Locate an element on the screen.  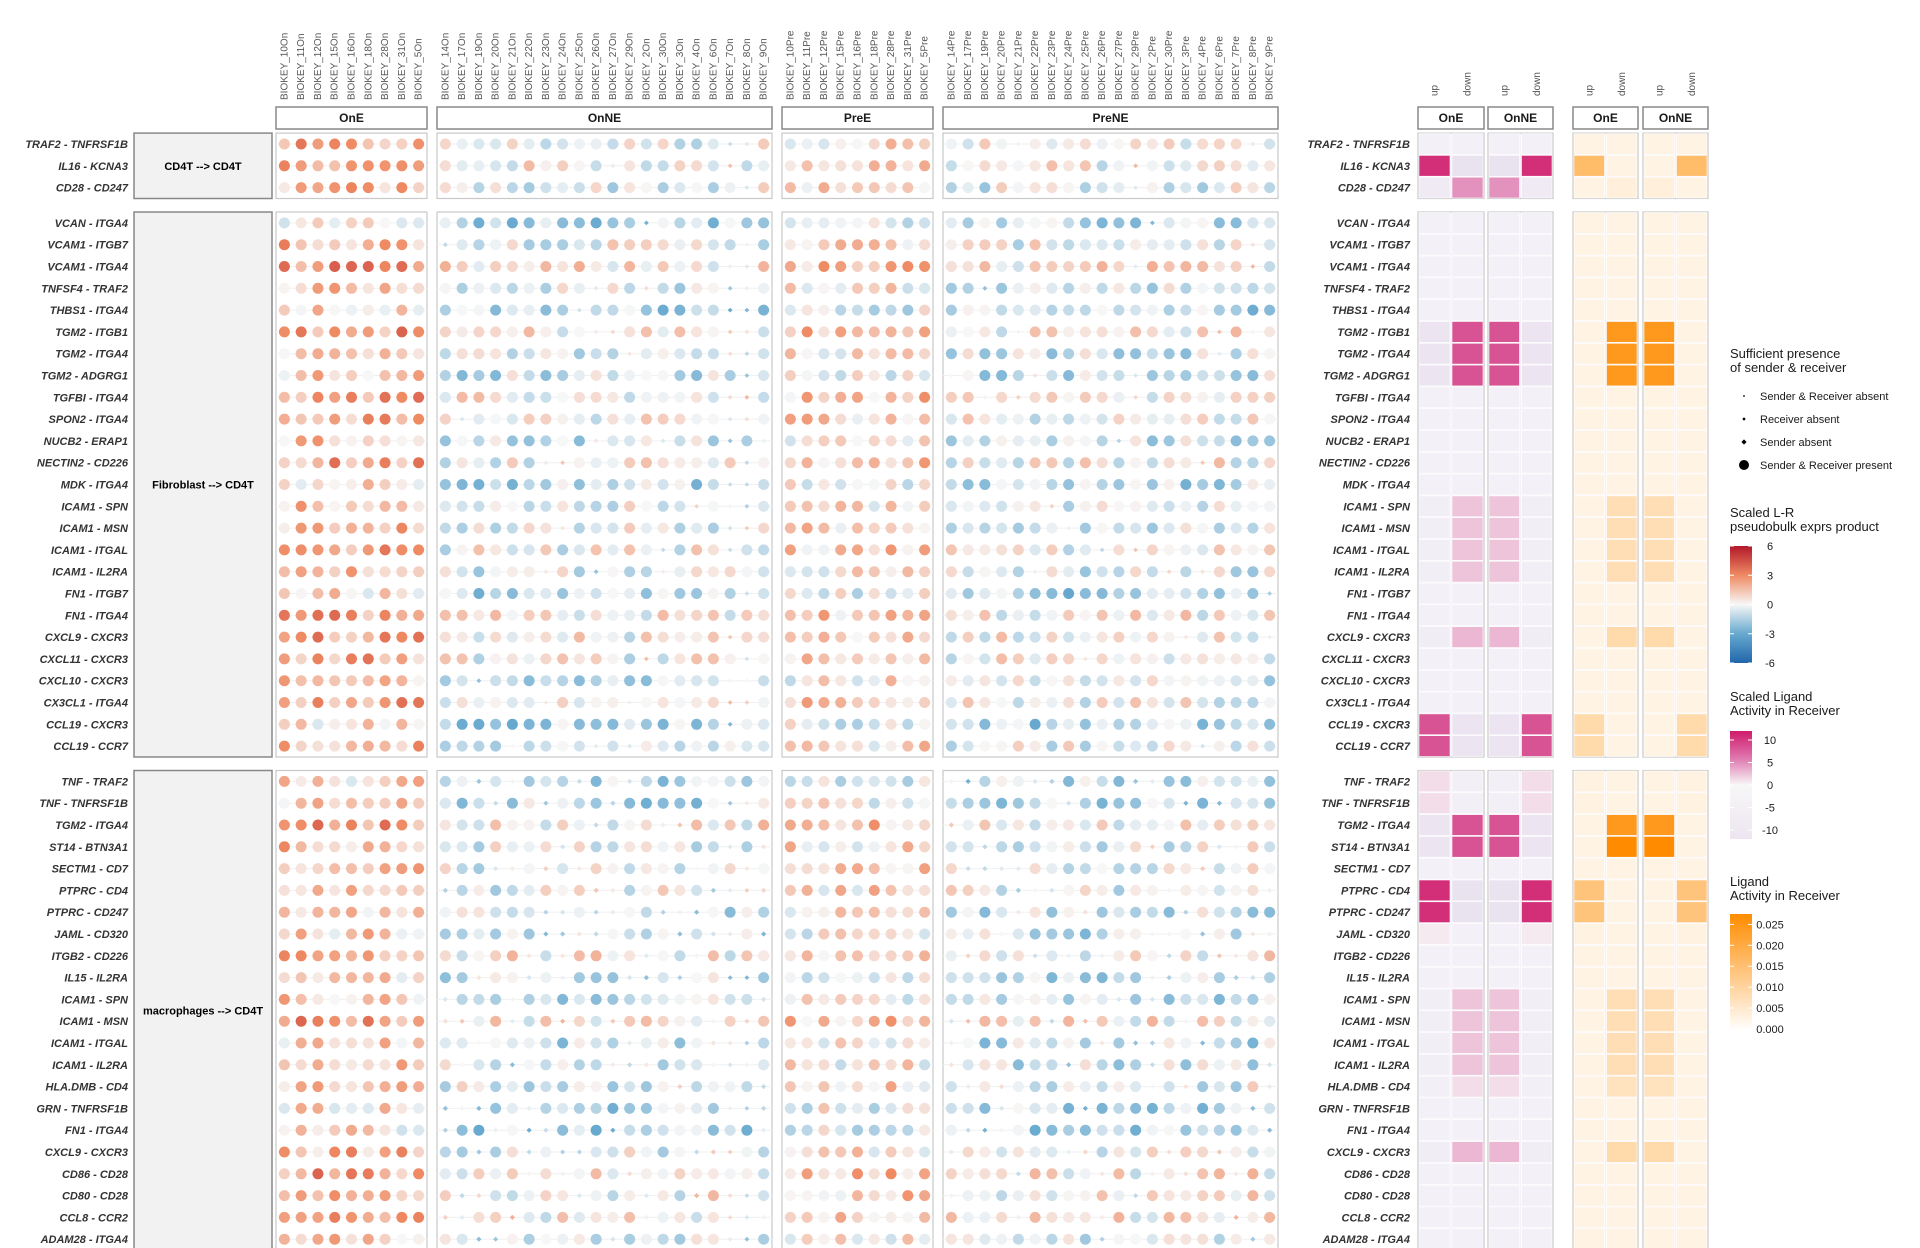
presence-legend-item: Sender & Receiver present is located at coordinates (1826, 466).